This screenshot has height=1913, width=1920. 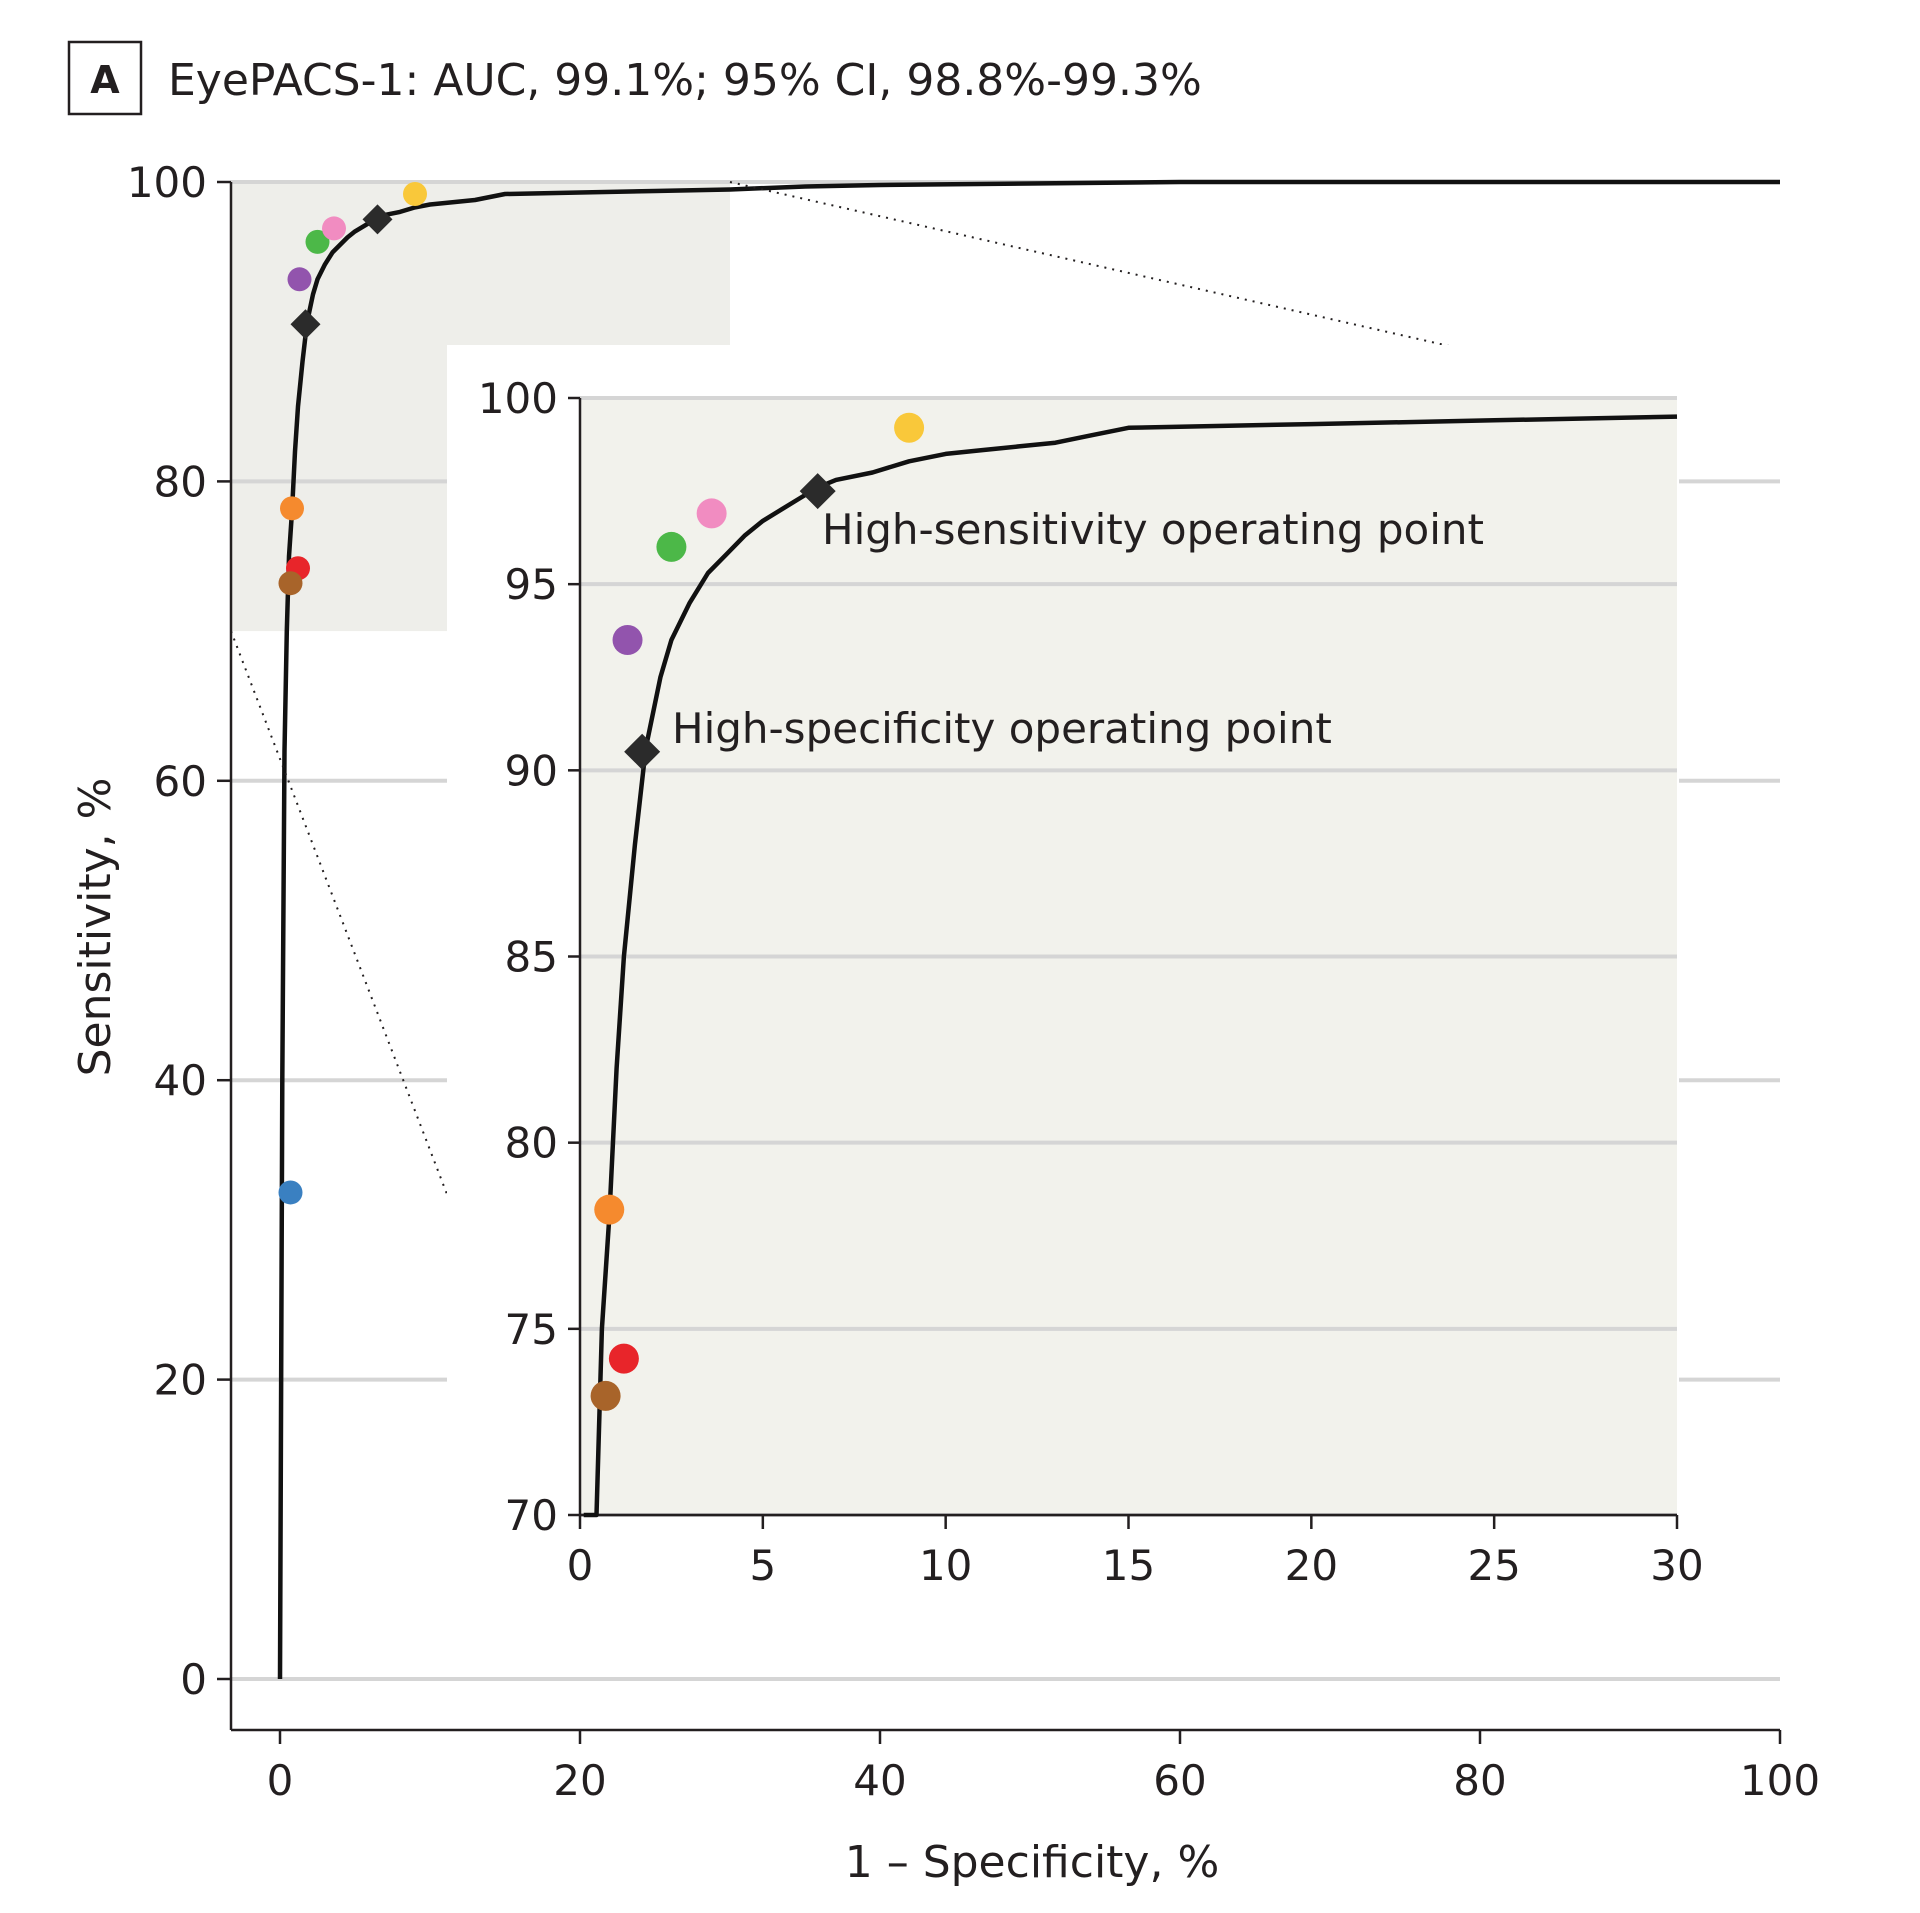 I want to click on inset-point-purple, so click(x=627, y=640).